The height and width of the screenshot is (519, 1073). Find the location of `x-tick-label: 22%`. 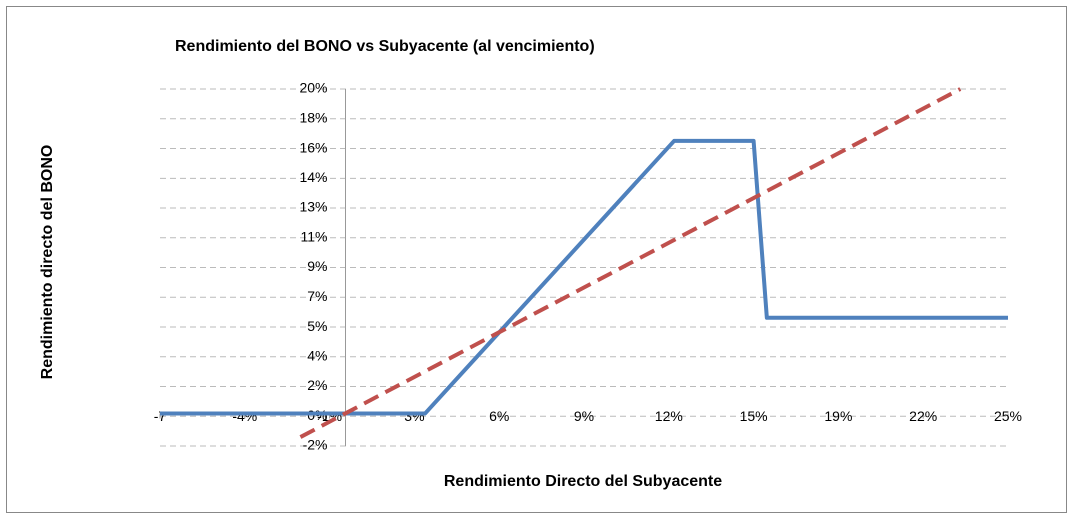

x-tick-label: 22% is located at coordinates (923, 416).